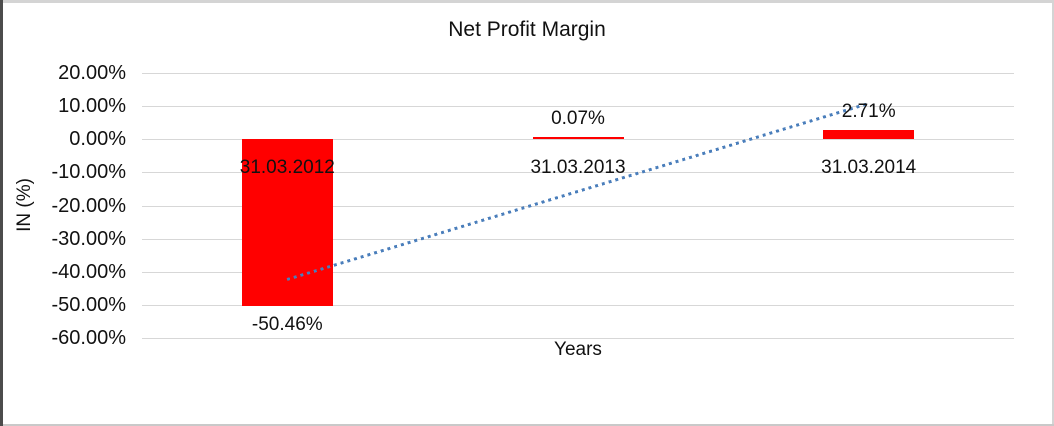 This screenshot has width=1054, height=426. Describe the element at coordinates (89, 304) in the screenshot. I see `y-tick-label: -50.00%` at that location.